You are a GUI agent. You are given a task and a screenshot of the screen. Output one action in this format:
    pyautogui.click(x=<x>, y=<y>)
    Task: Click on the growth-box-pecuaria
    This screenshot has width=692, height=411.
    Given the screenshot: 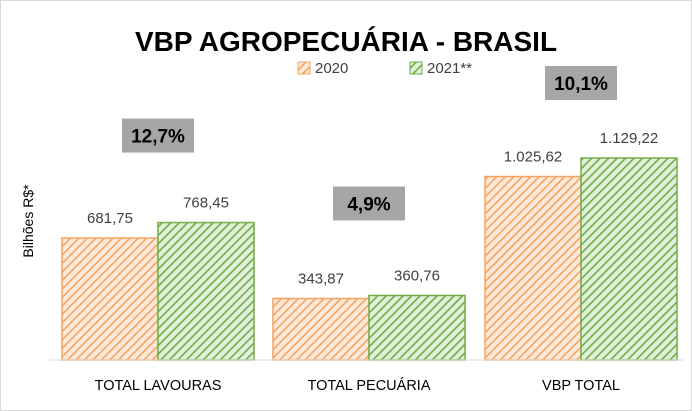 What is the action you would take?
    pyautogui.click(x=369, y=203)
    